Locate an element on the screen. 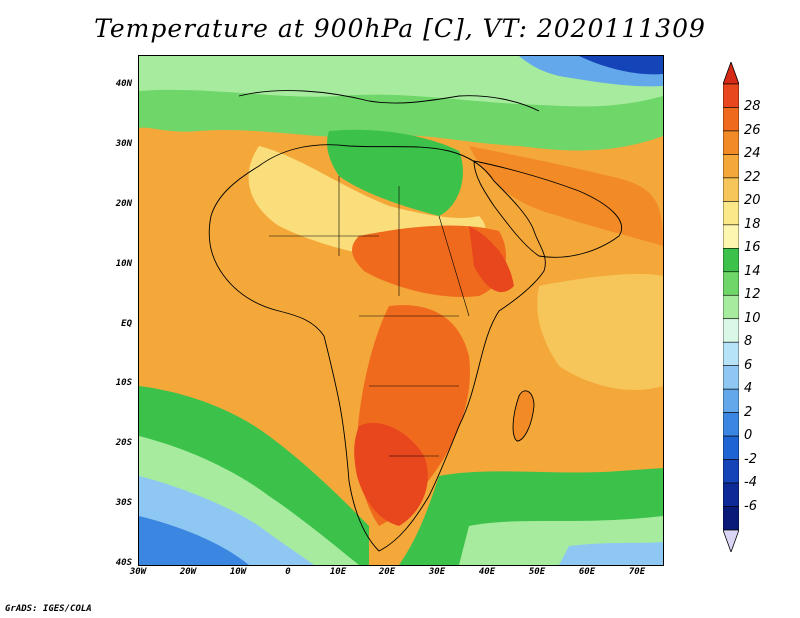  lon-label-10e: 10E is located at coordinates (338, 572).